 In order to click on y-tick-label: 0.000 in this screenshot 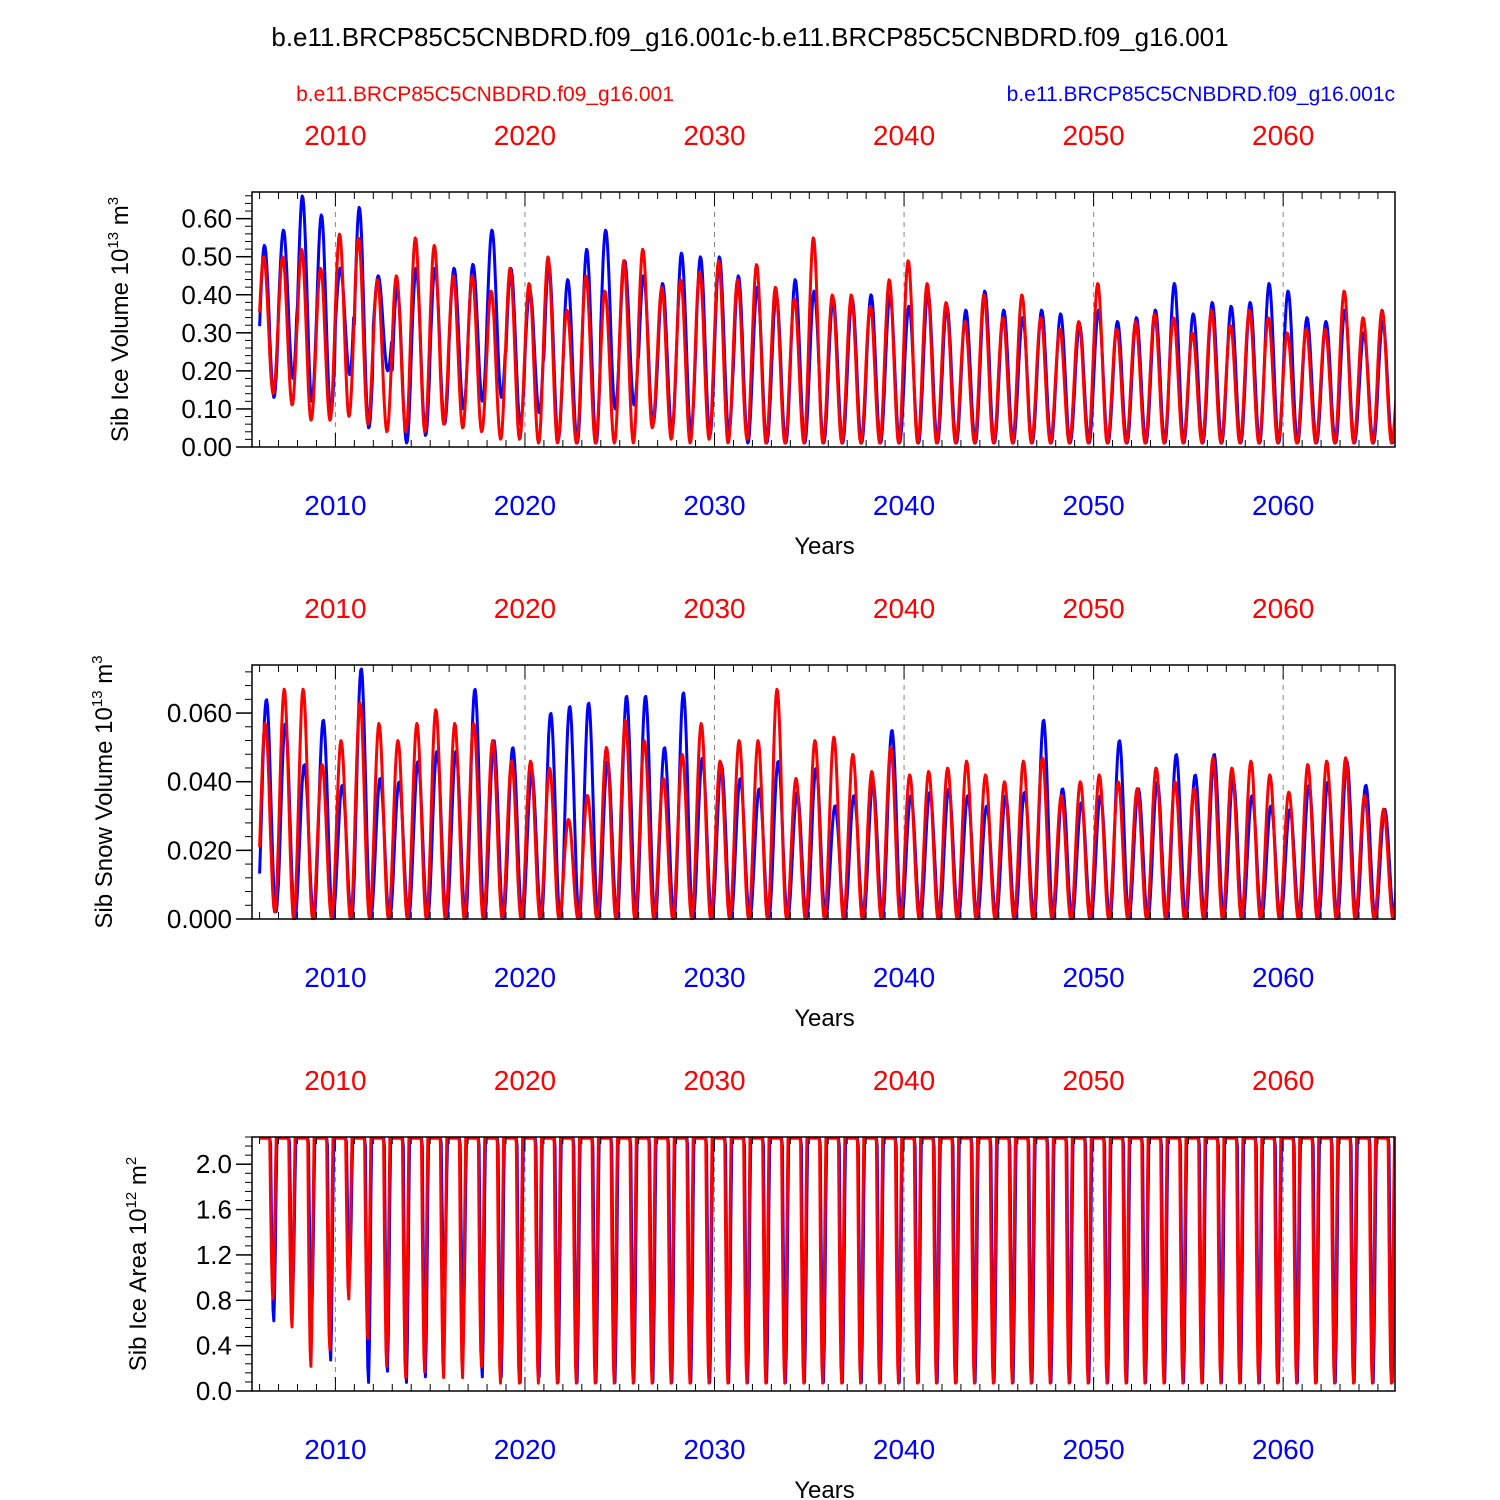, I will do `click(199, 919)`.